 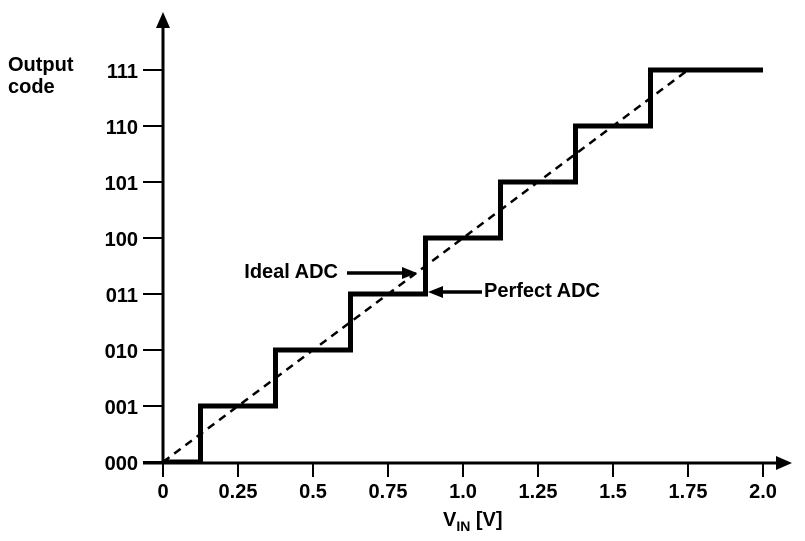 What do you see at coordinates (238, 492) in the screenshot?
I see `x-tick-label: 0.25` at bounding box center [238, 492].